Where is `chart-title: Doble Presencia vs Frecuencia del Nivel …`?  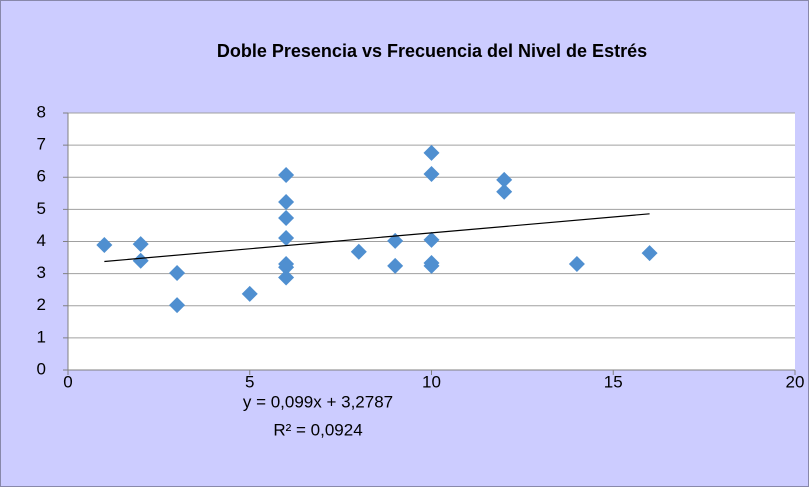 chart-title: Doble Presencia vs Frecuencia del Nivel … is located at coordinates (432, 51).